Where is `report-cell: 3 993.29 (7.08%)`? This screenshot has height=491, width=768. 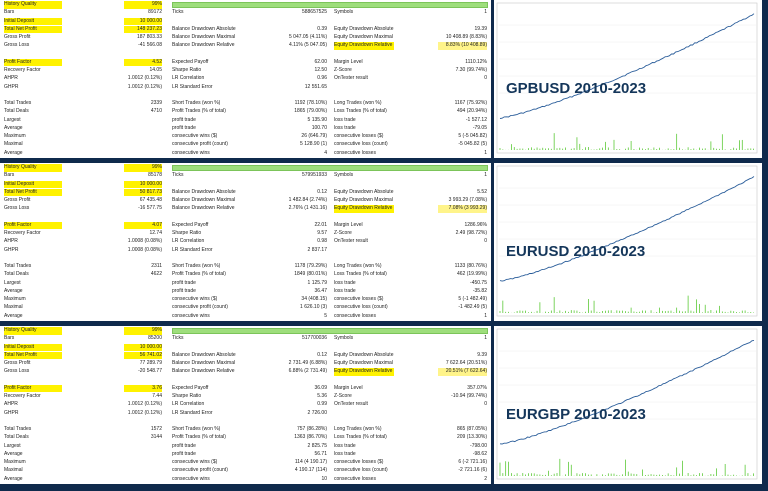
report-cell: 3 993.29 (7.08%) is located at coordinates (467, 200).